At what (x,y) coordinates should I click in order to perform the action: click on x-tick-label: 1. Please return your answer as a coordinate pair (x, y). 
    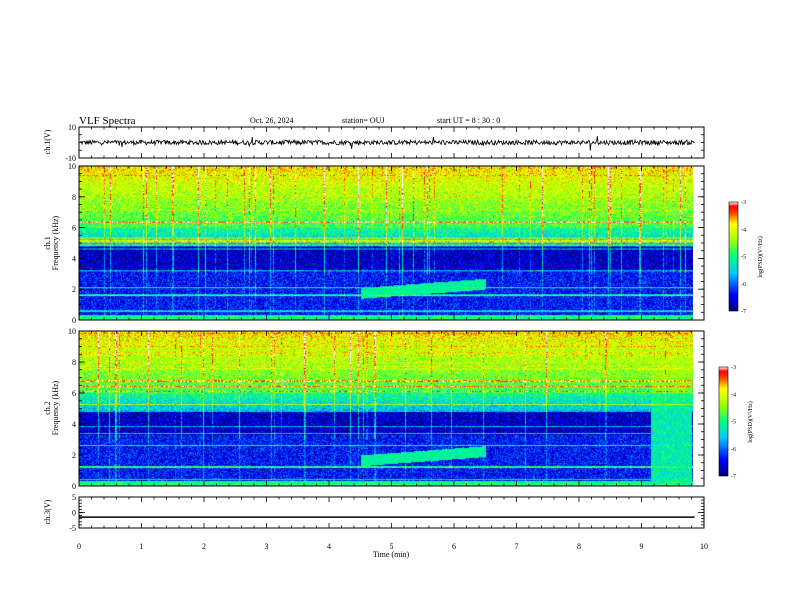
    Looking at the image, I should click on (142, 546).